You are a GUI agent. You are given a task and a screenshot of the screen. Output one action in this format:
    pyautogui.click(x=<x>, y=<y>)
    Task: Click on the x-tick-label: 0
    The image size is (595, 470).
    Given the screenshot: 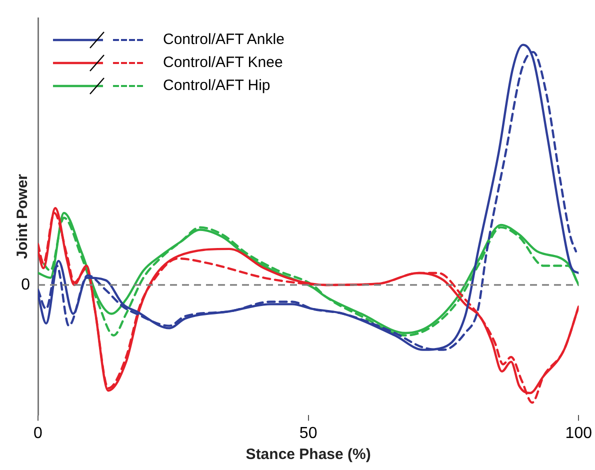 What is the action you would take?
    pyautogui.click(x=38, y=433)
    